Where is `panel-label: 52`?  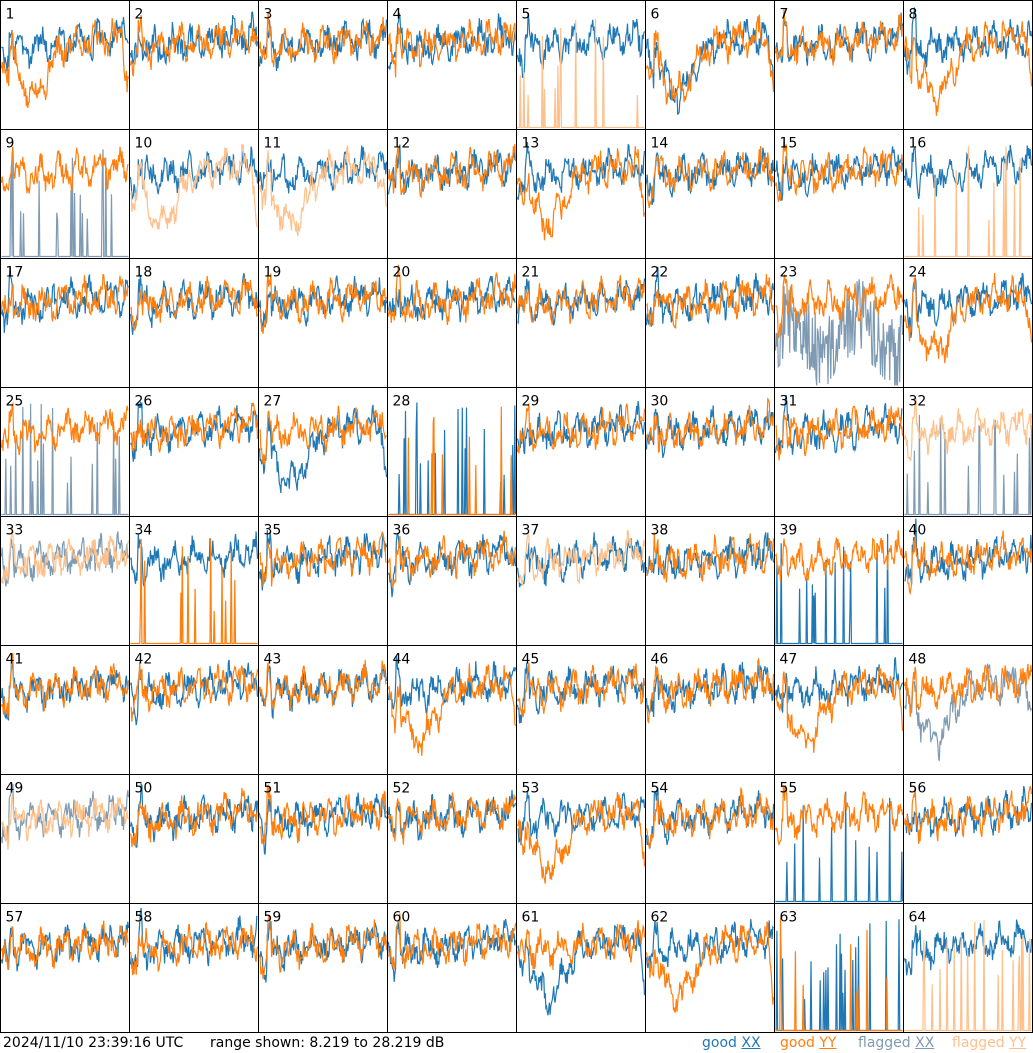
panel-label: 52 is located at coordinates (402, 789).